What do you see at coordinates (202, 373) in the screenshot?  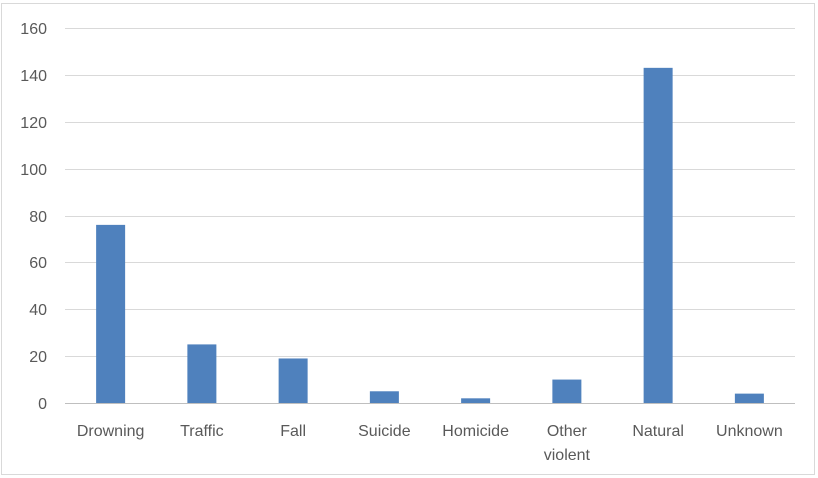 I see `bar-traffic` at bounding box center [202, 373].